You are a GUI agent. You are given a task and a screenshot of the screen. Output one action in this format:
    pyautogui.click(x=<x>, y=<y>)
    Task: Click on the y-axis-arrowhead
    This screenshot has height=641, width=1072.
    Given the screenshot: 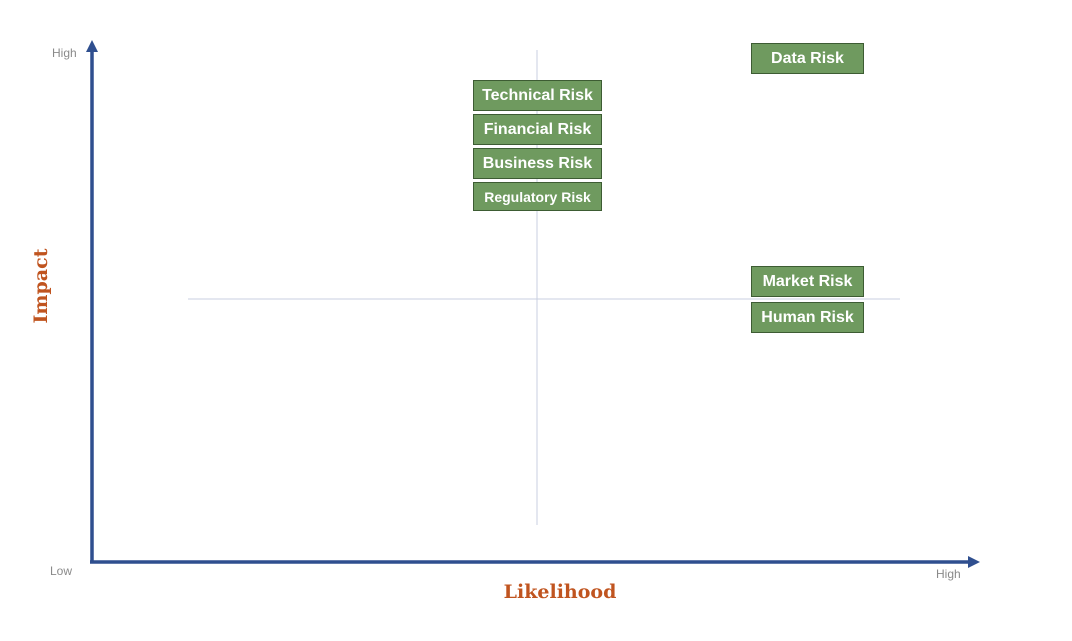 What is the action you would take?
    pyautogui.click(x=92, y=46)
    